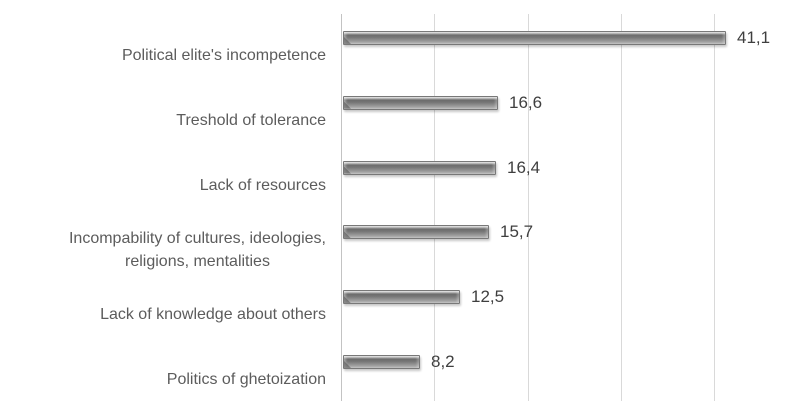  Describe the element at coordinates (246, 379) in the screenshot. I see `category-label-text: Politics of ghetoization` at that location.